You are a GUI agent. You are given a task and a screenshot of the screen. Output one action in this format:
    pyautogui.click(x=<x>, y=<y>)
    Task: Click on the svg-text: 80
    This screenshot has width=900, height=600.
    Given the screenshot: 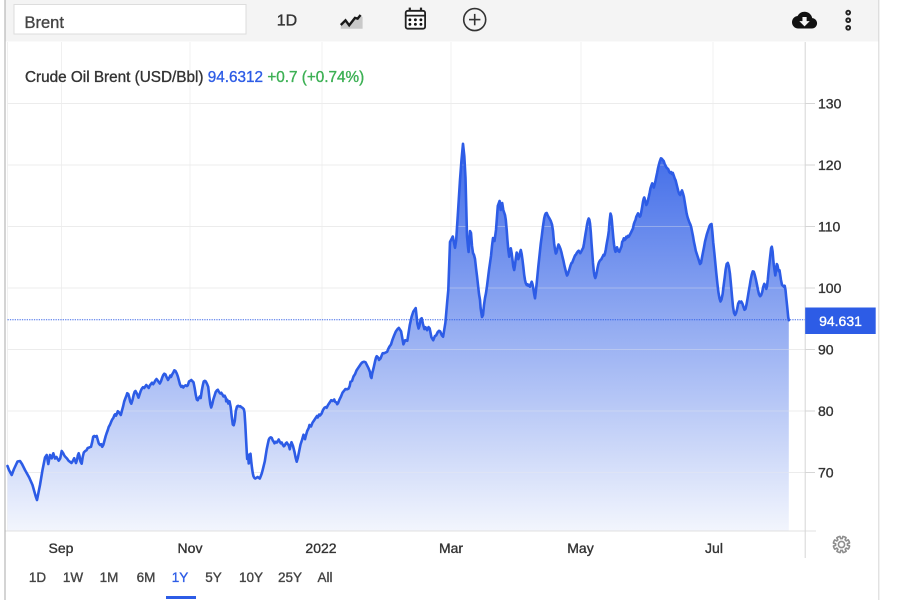 What is the action you would take?
    pyautogui.click(x=826, y=411)
    